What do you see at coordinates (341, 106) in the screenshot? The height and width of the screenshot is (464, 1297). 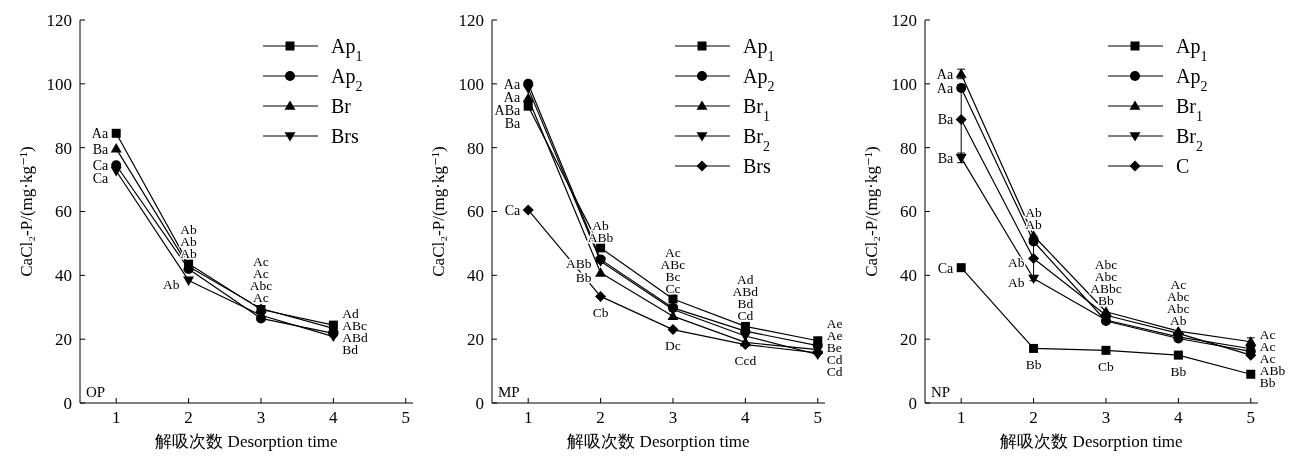 I see `legend-label: Br` at bounding box center [341, 106].